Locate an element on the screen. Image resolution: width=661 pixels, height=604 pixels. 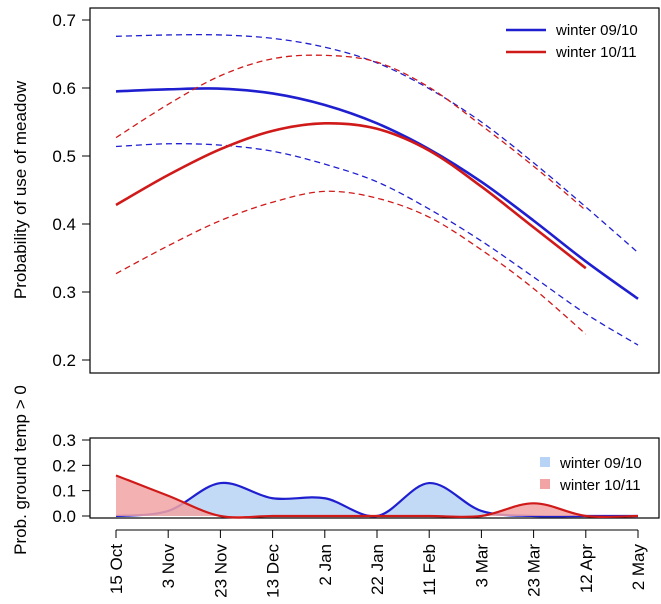
bottom-y-tick-label: 0.2 is located at coordinates (64, 465).